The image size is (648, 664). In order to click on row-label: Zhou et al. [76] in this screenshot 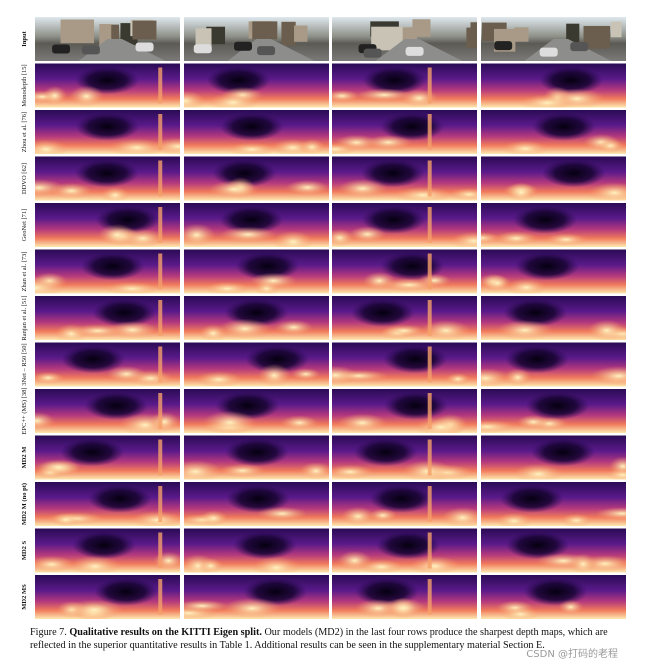, I will do `click(24, 132)`.